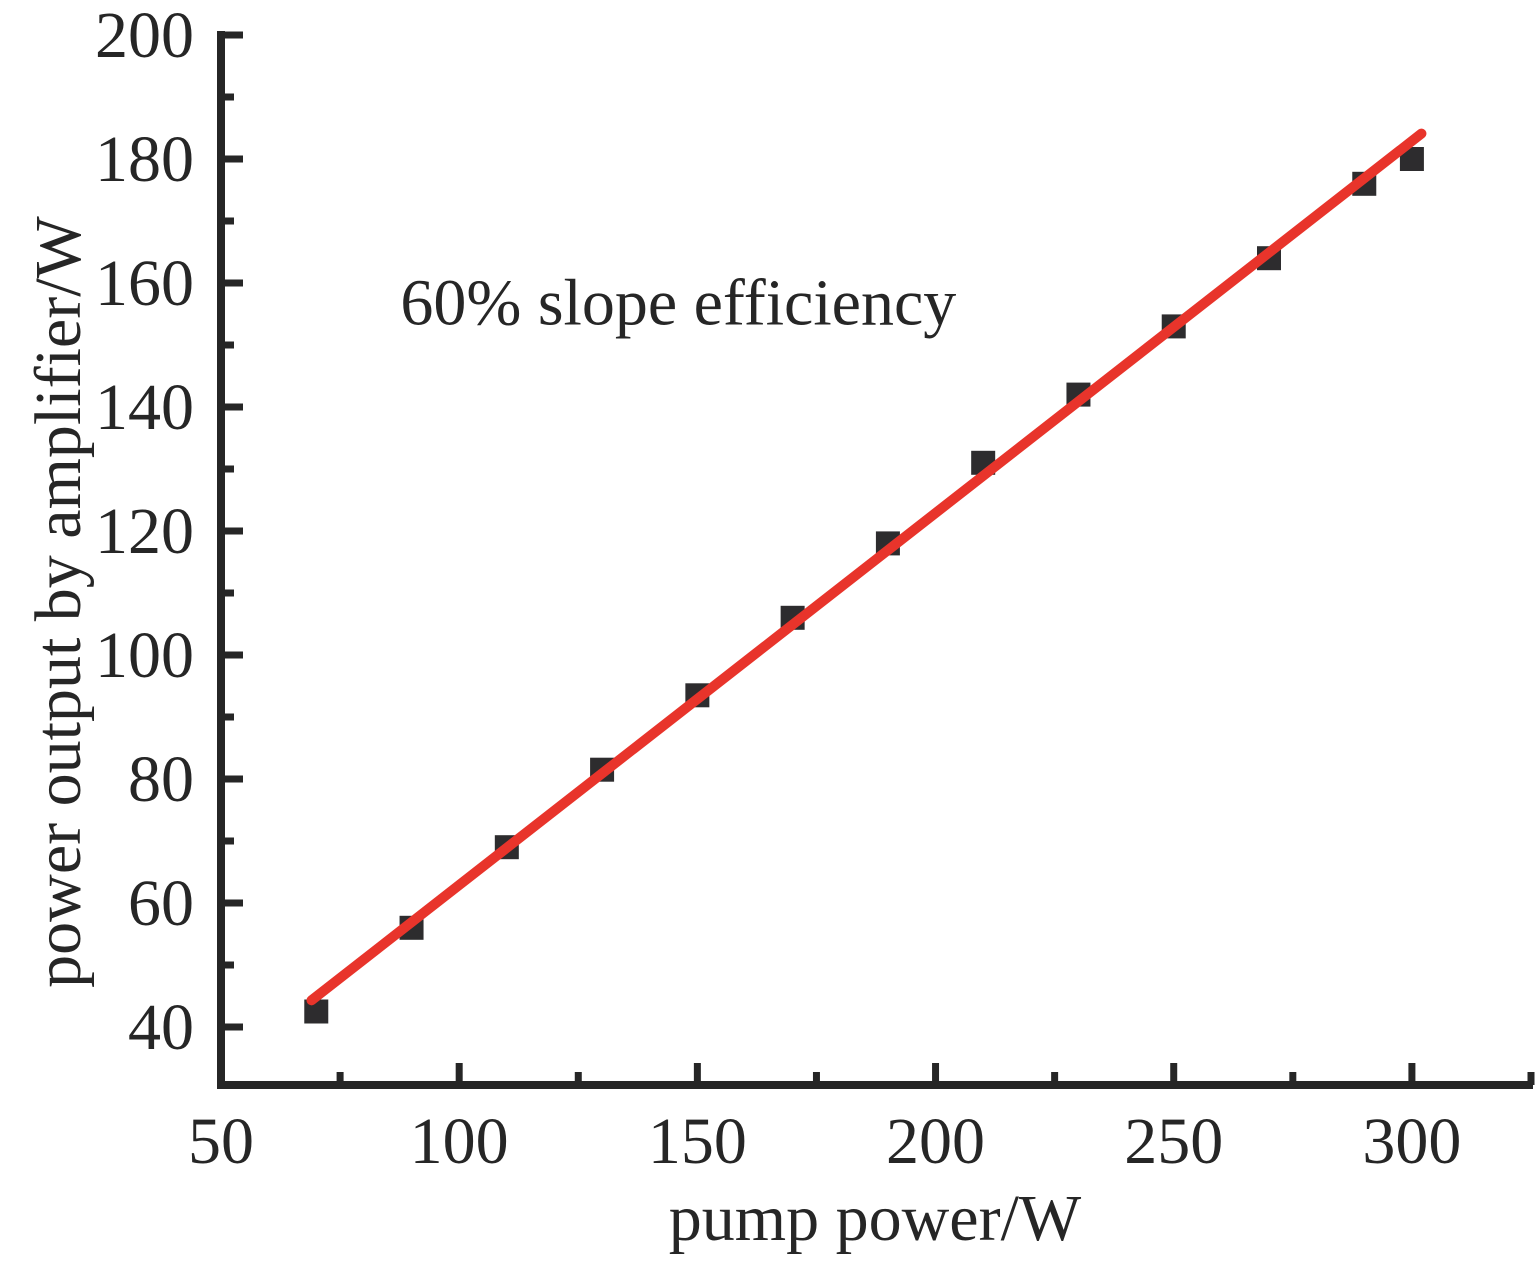 The image size is (1535, 1264). What do you see at coordinates (935, 1141) in the screenshot?
I see `x-tick-label: 200` at bounding box center [935, 1141].